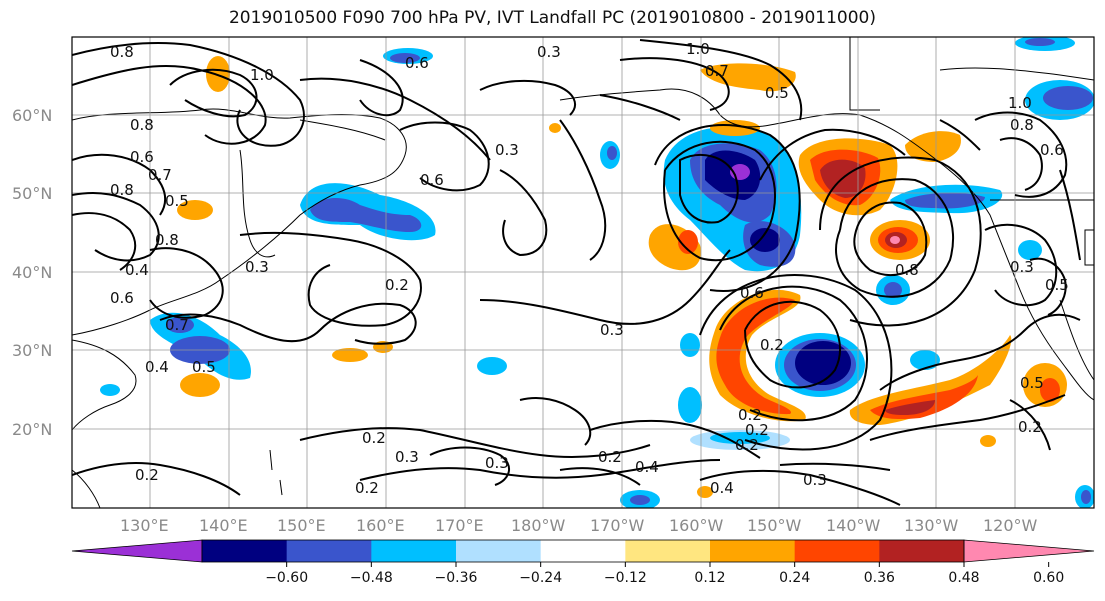  Describe the element at coordinates (32, 115) in the screenshot. I see `lat-label: 60°N` at that location.